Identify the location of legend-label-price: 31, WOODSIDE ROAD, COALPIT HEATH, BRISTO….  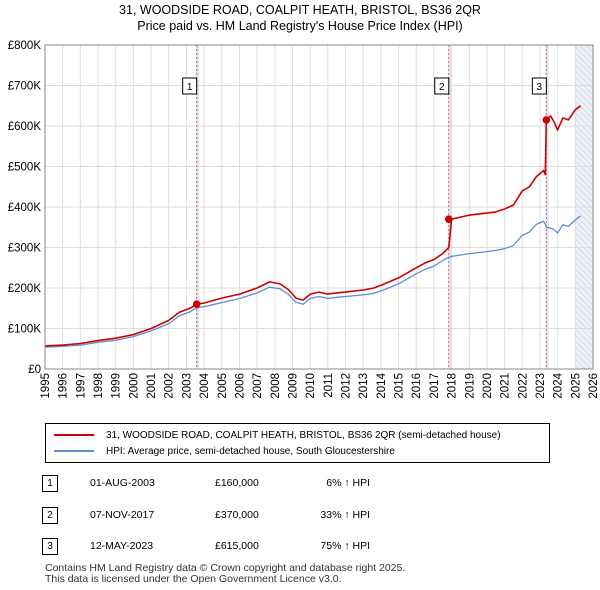
(303, 435).